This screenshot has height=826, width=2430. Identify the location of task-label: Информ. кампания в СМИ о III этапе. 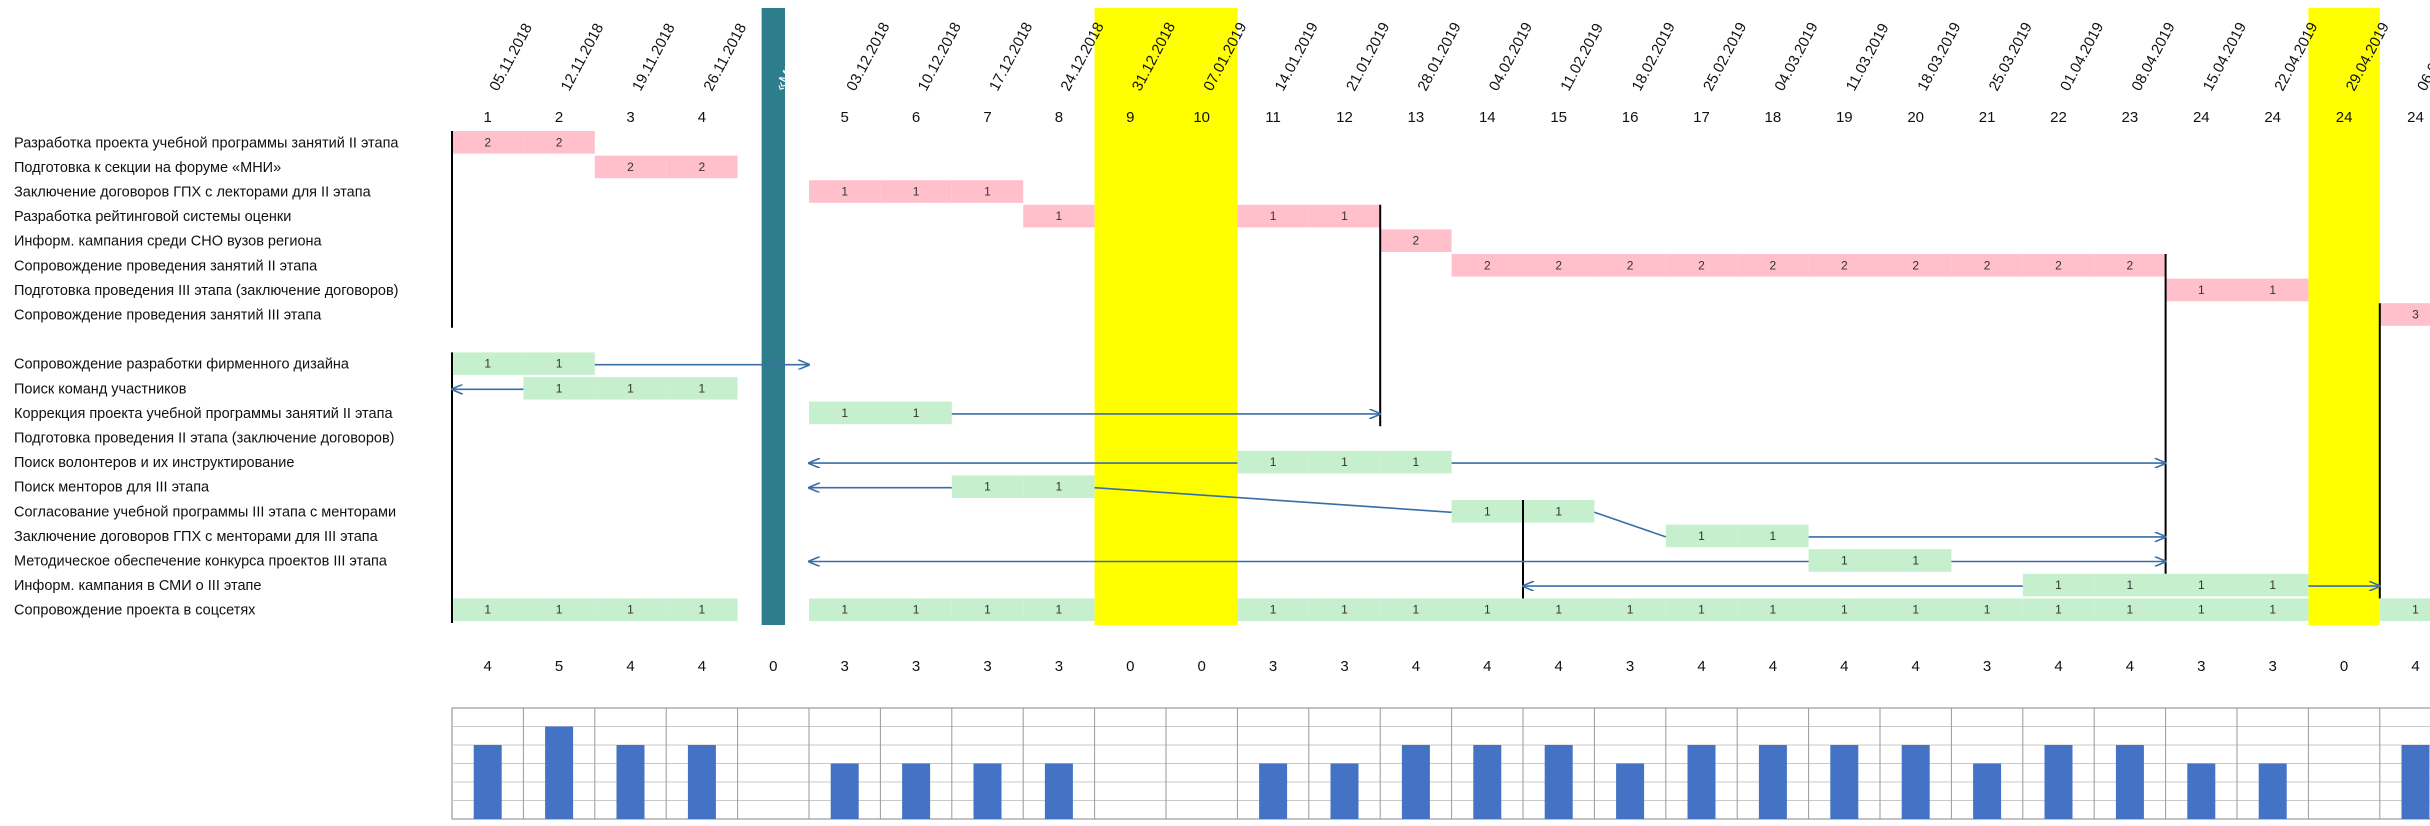
(137, 586).